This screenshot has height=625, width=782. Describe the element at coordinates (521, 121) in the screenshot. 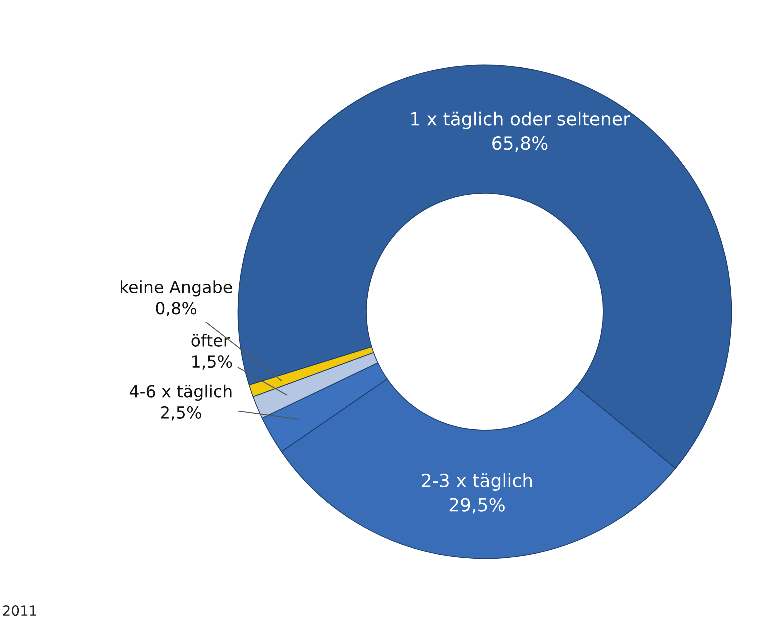

I see `slice-label: 1 x täglich oder seltener` at that location.